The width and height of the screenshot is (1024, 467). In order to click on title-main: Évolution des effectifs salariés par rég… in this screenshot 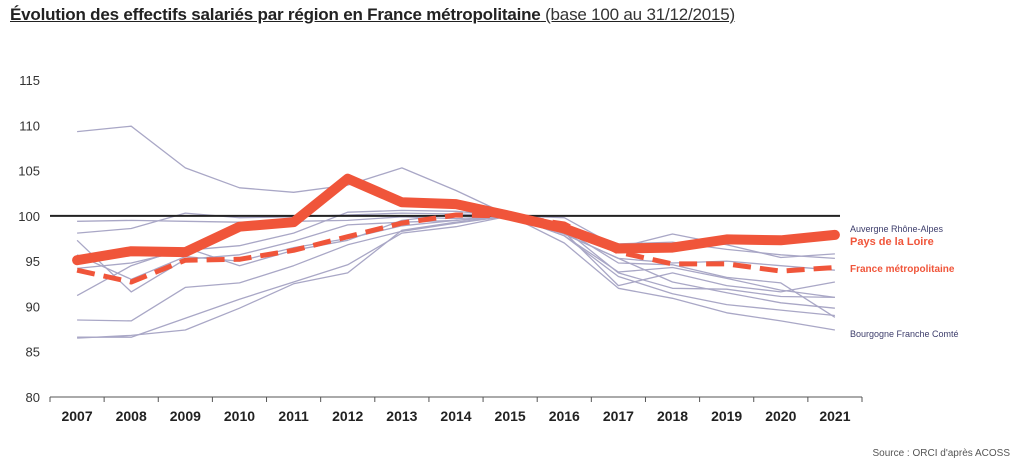, I will do `click(275, 14)`.